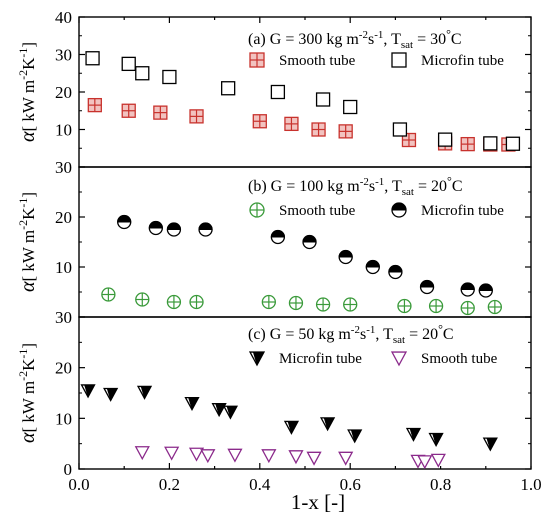  Describe the element at coordinates (68, 469) in the screenshot. I see `y-tick-label: 0` at that location.